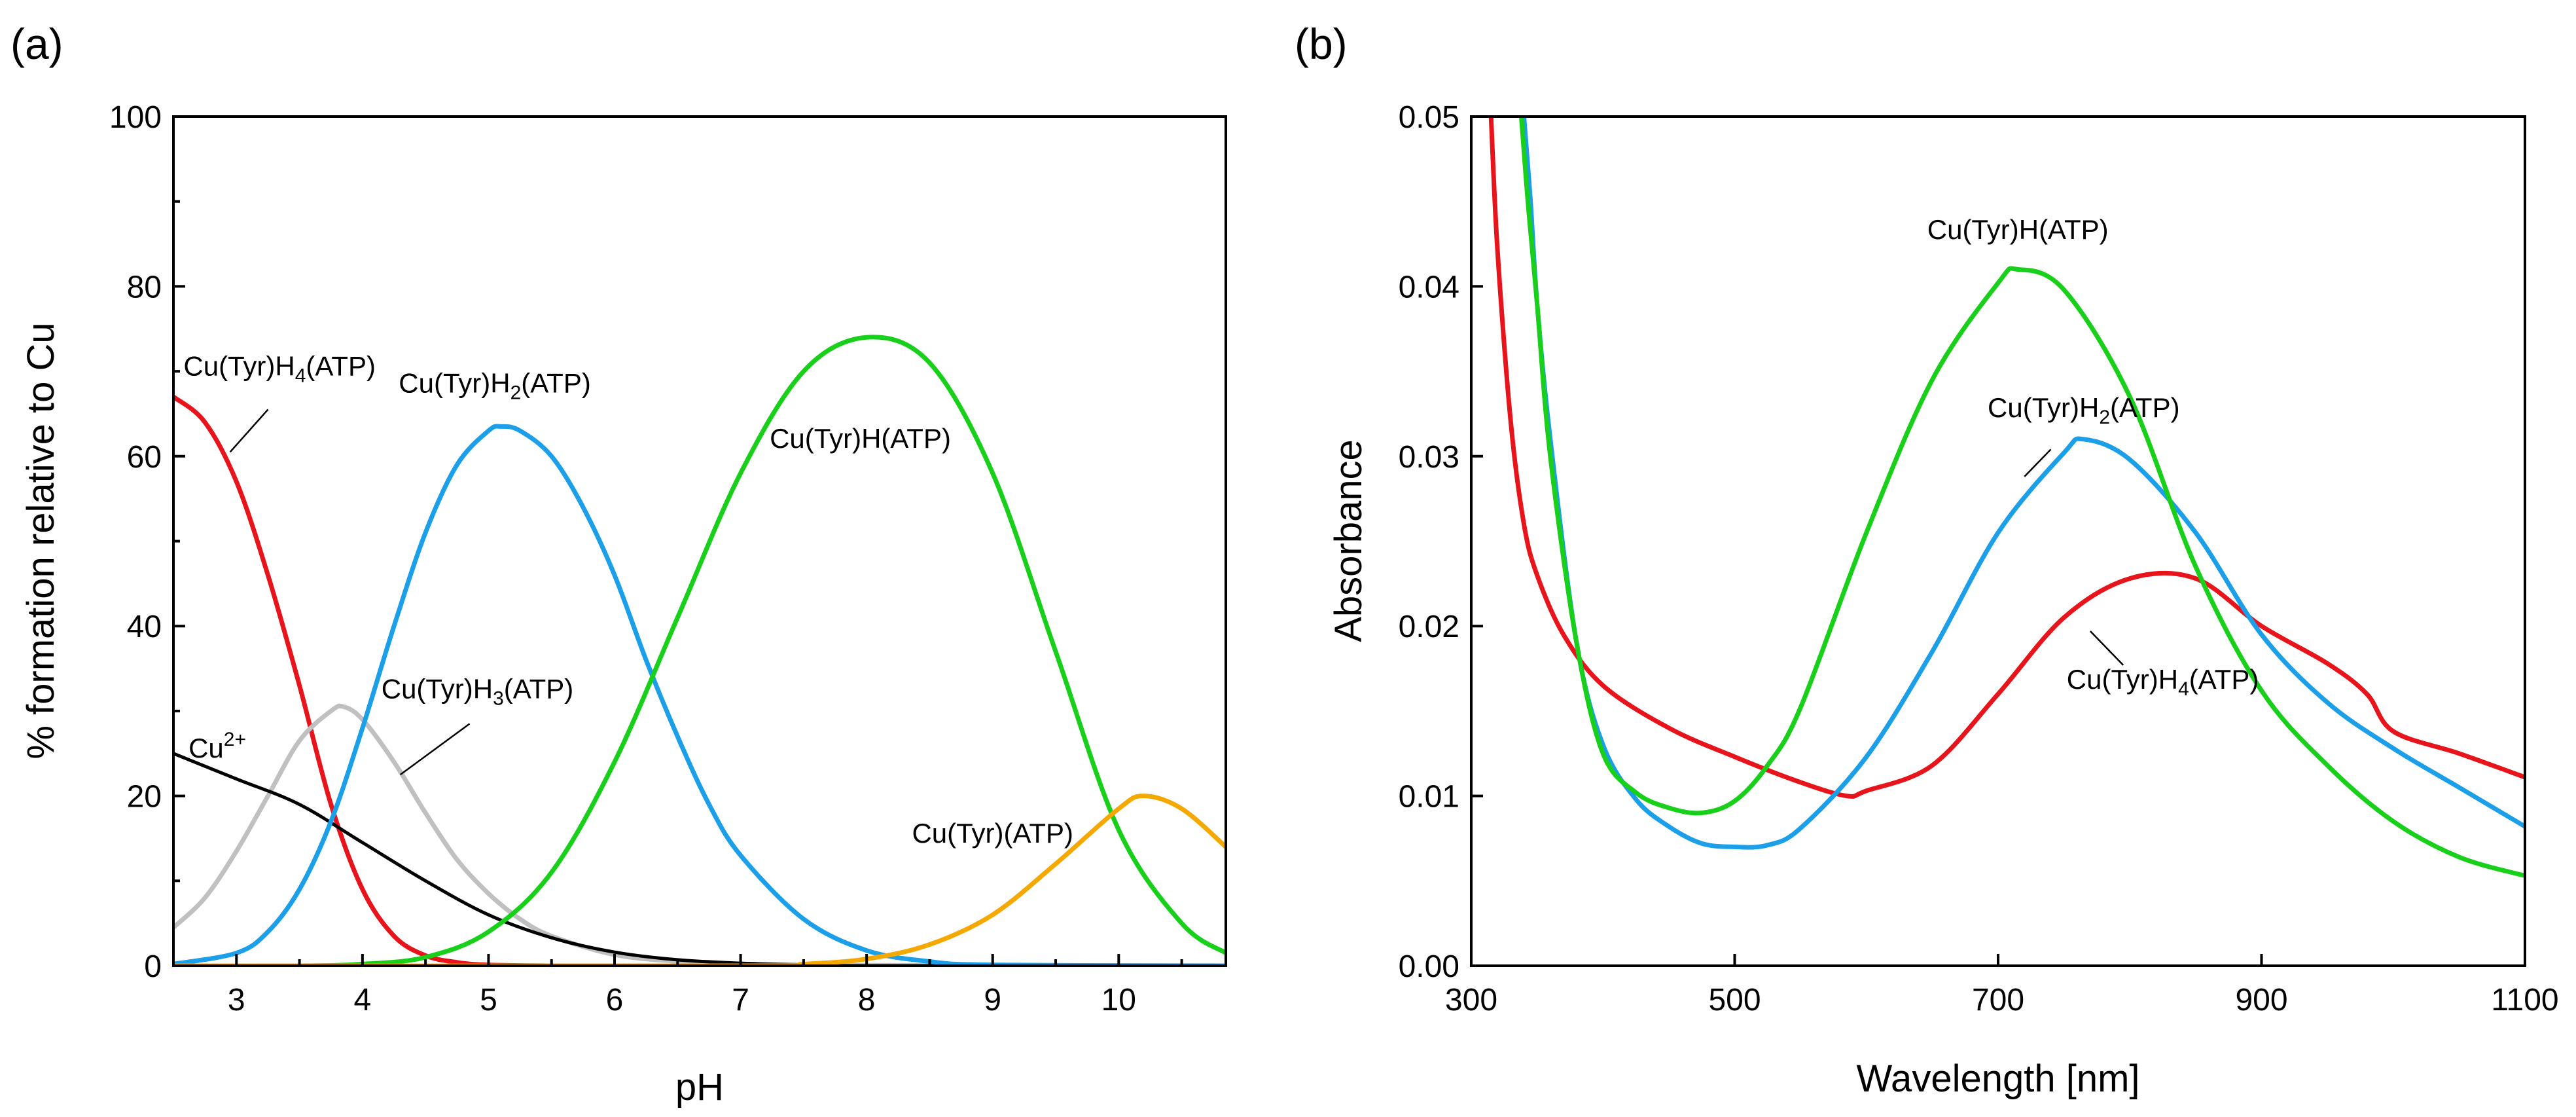 This screenshot has width=2576, height=1117. I want to click on y-tick-label: 100, so click(135, 117).